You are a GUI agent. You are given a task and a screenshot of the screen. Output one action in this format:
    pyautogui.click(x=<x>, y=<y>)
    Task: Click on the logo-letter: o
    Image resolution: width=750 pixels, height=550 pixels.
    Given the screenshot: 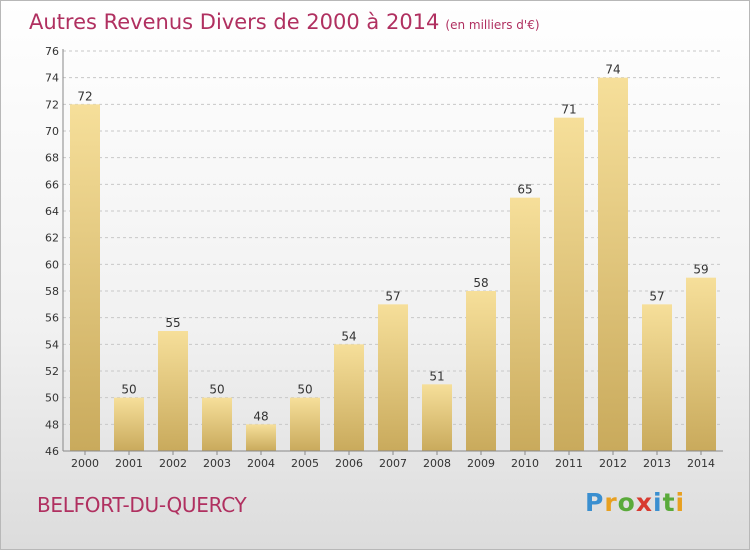 What is the action you would take?
    pyautogui.click(x=626, y=502)
    